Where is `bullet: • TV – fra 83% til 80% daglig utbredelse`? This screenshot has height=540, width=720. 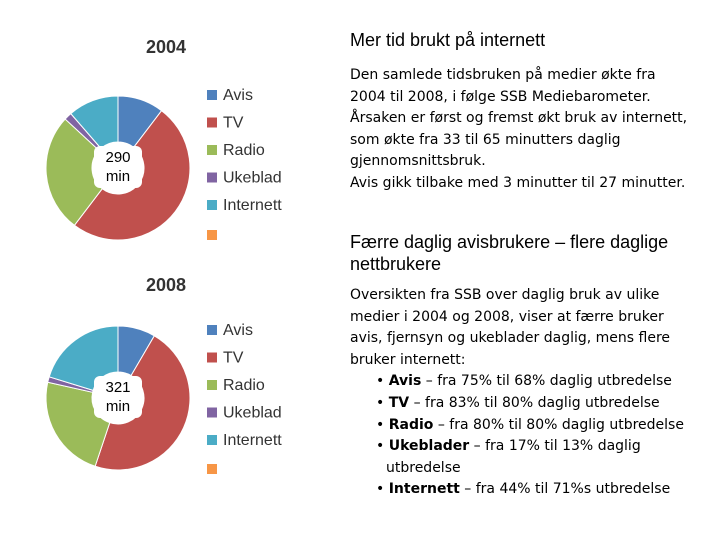 bullet: • TV – fra 83% til 80% daglig utbredelse is located at coordinates (518, 402).